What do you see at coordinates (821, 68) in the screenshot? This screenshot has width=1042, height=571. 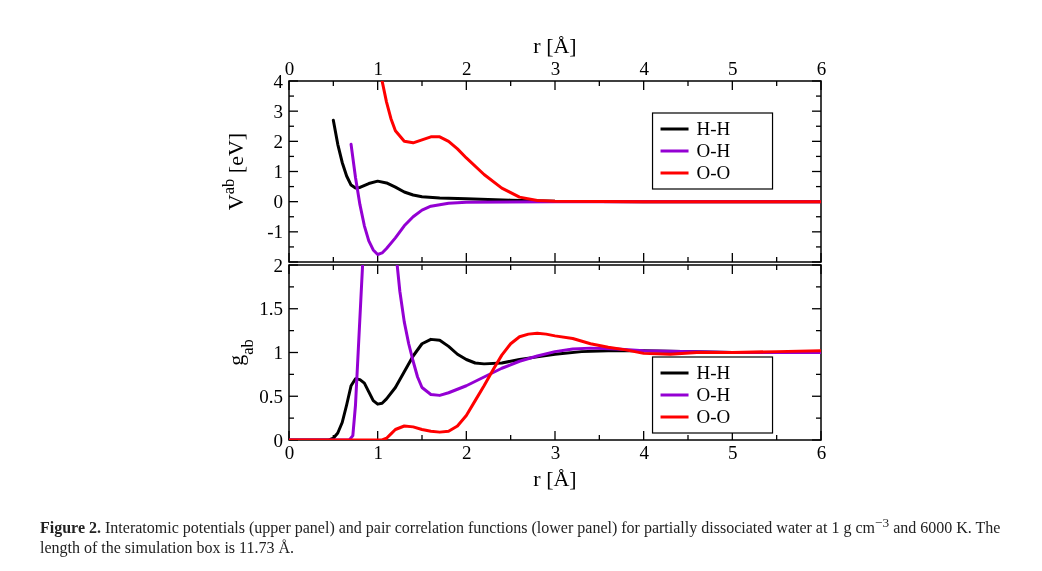 I see `x2-tick-label: 6` at bounding box center [821, 68].